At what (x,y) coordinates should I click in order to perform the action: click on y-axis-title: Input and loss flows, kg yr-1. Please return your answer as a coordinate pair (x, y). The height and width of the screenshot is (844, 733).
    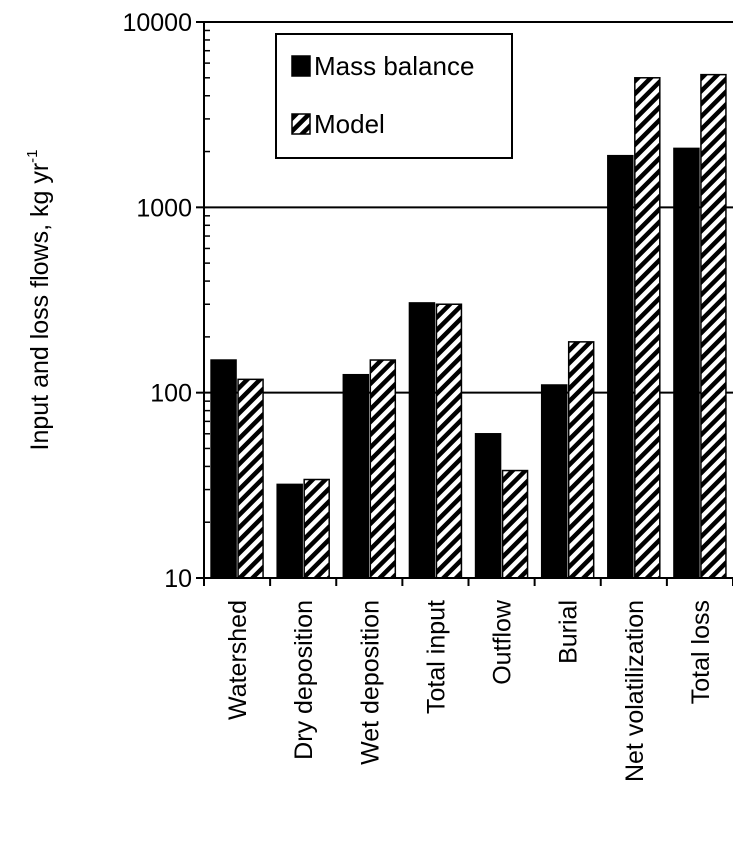
    Looking at the image, I should click on (39, 300).